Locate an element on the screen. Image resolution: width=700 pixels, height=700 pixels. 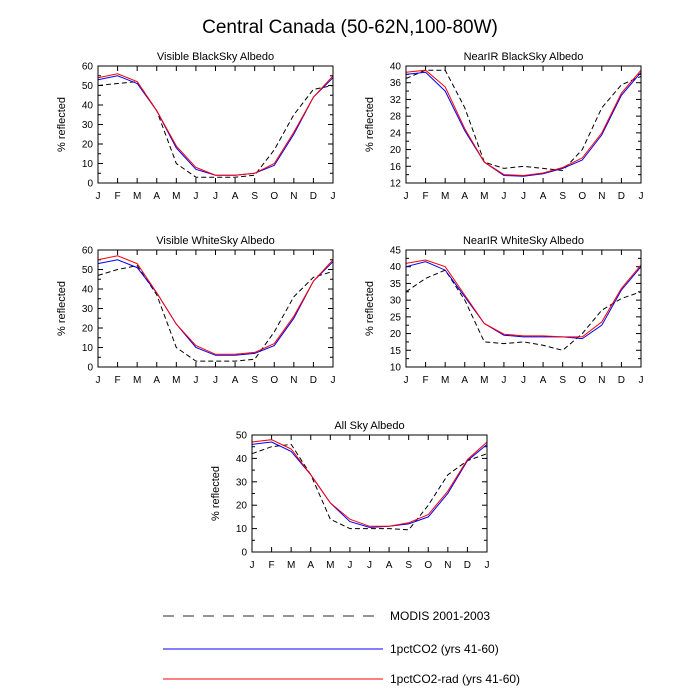
legend-label-1: MODIS 2001-2003 is located at coordinates (440, 616).